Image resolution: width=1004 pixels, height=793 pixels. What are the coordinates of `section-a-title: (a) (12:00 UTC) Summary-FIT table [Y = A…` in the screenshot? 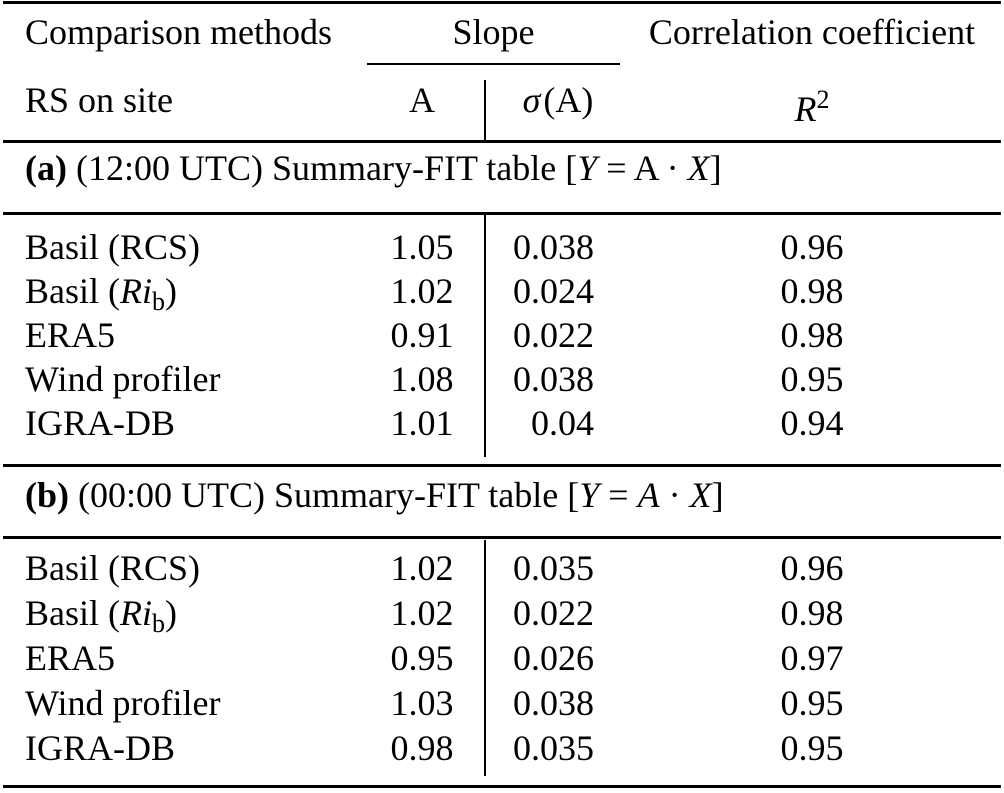 It's located at (502, 168).